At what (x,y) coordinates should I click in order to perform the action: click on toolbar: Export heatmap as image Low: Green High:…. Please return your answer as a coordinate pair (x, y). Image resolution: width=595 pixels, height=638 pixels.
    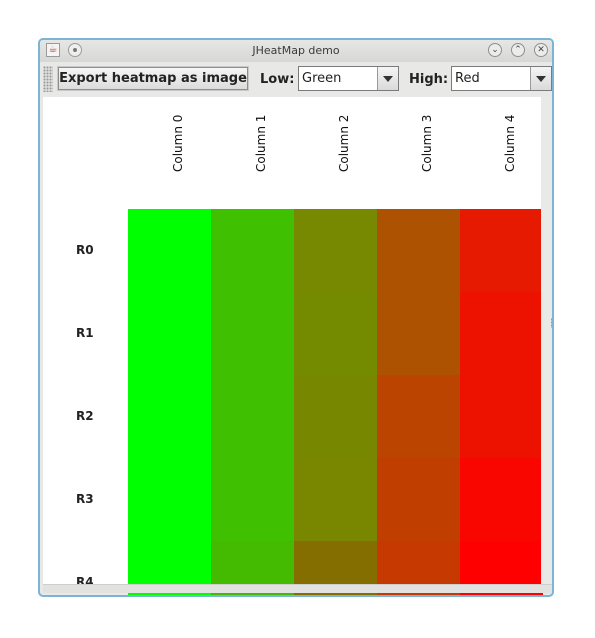
    Looking at the image, I should click on (296, 79).